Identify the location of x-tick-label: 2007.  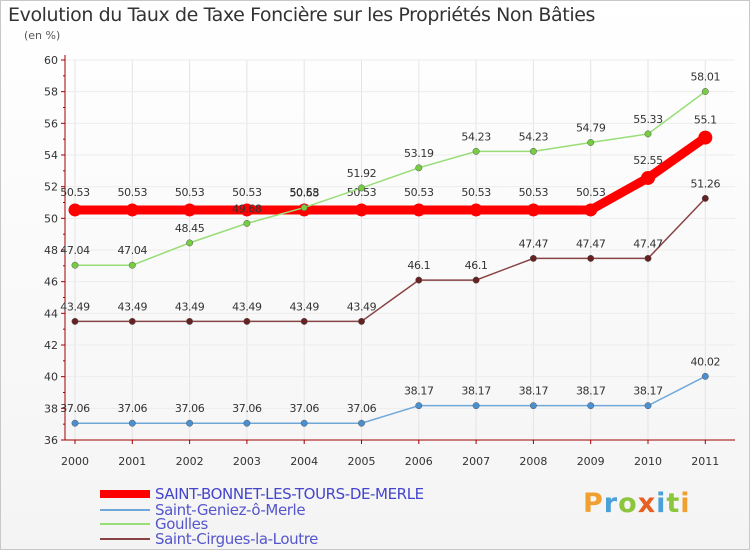
(476, 461).